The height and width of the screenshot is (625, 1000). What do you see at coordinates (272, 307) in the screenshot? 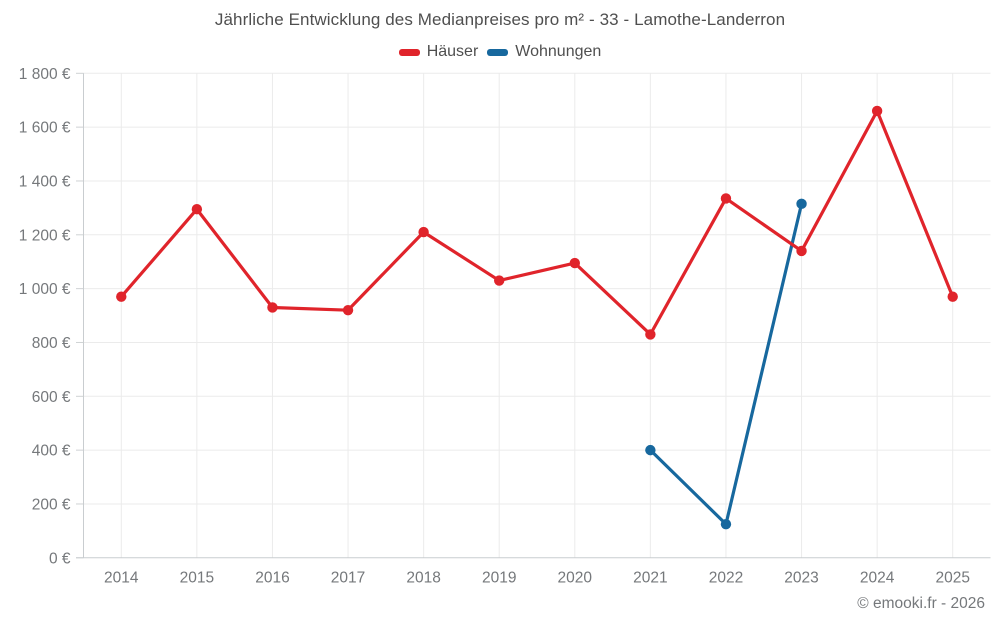
I see `data-point-haeuser-2016` at bounding box center [272, 307].